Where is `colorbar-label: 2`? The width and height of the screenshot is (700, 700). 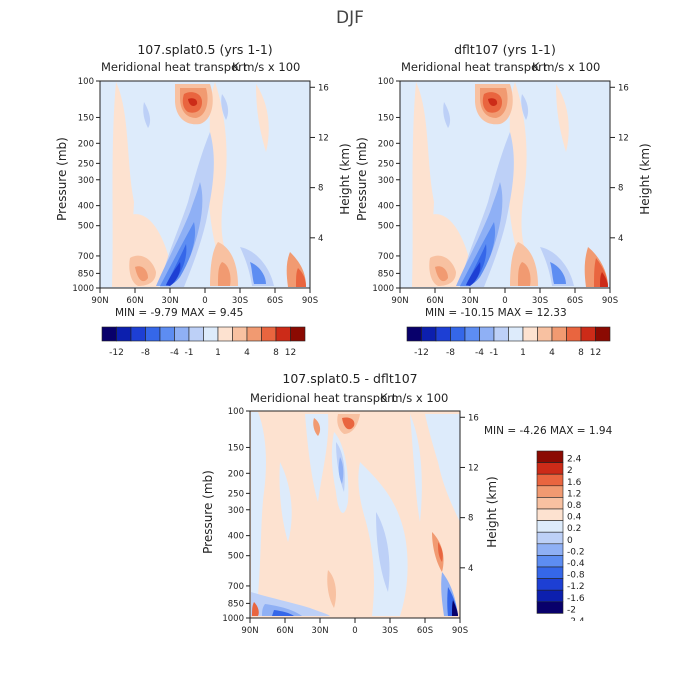 colorbar-label: 2 is located at coordinates (570, 471).